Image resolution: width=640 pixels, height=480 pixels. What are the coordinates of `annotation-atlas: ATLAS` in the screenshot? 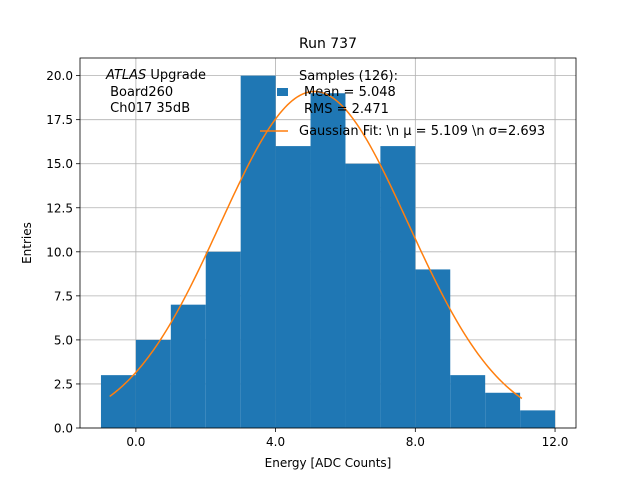 It's located at (125, 75).